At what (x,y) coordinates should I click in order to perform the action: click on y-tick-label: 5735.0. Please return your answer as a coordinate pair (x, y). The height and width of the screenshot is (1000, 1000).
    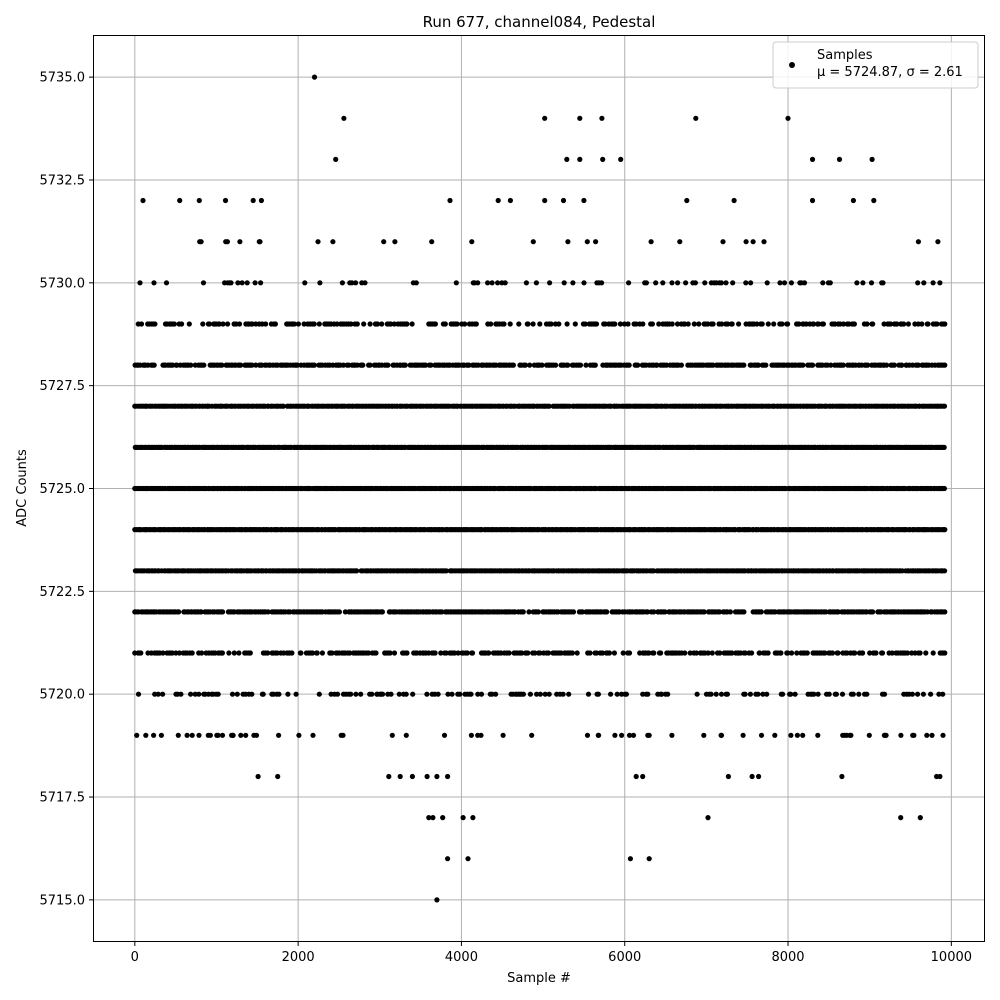
    Looking at the image, I should click on (63, 78).